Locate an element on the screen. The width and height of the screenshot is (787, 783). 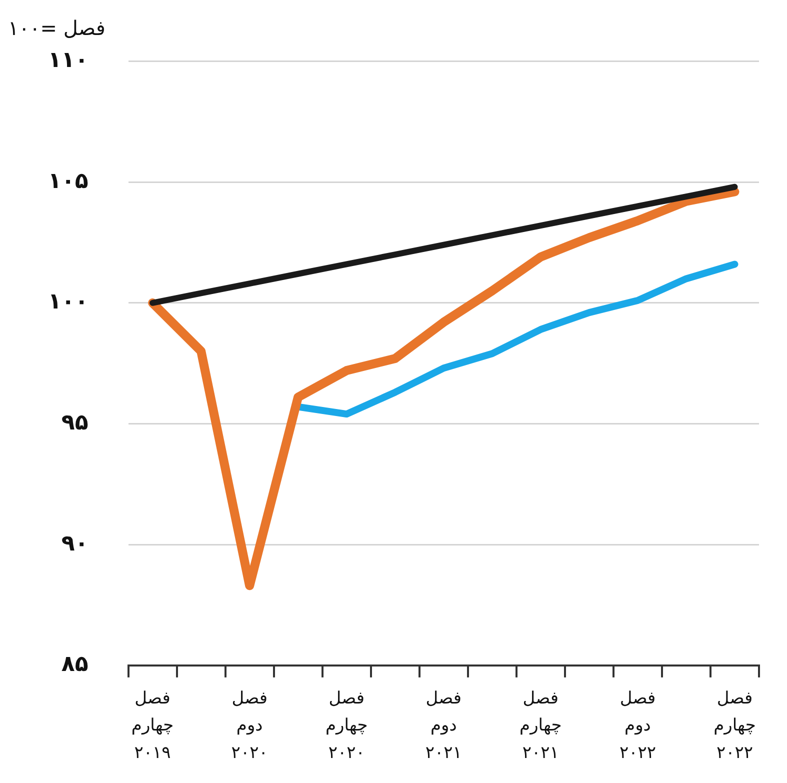
y-tick-label: ۱۰۵ is located at coordinates (68, 181).